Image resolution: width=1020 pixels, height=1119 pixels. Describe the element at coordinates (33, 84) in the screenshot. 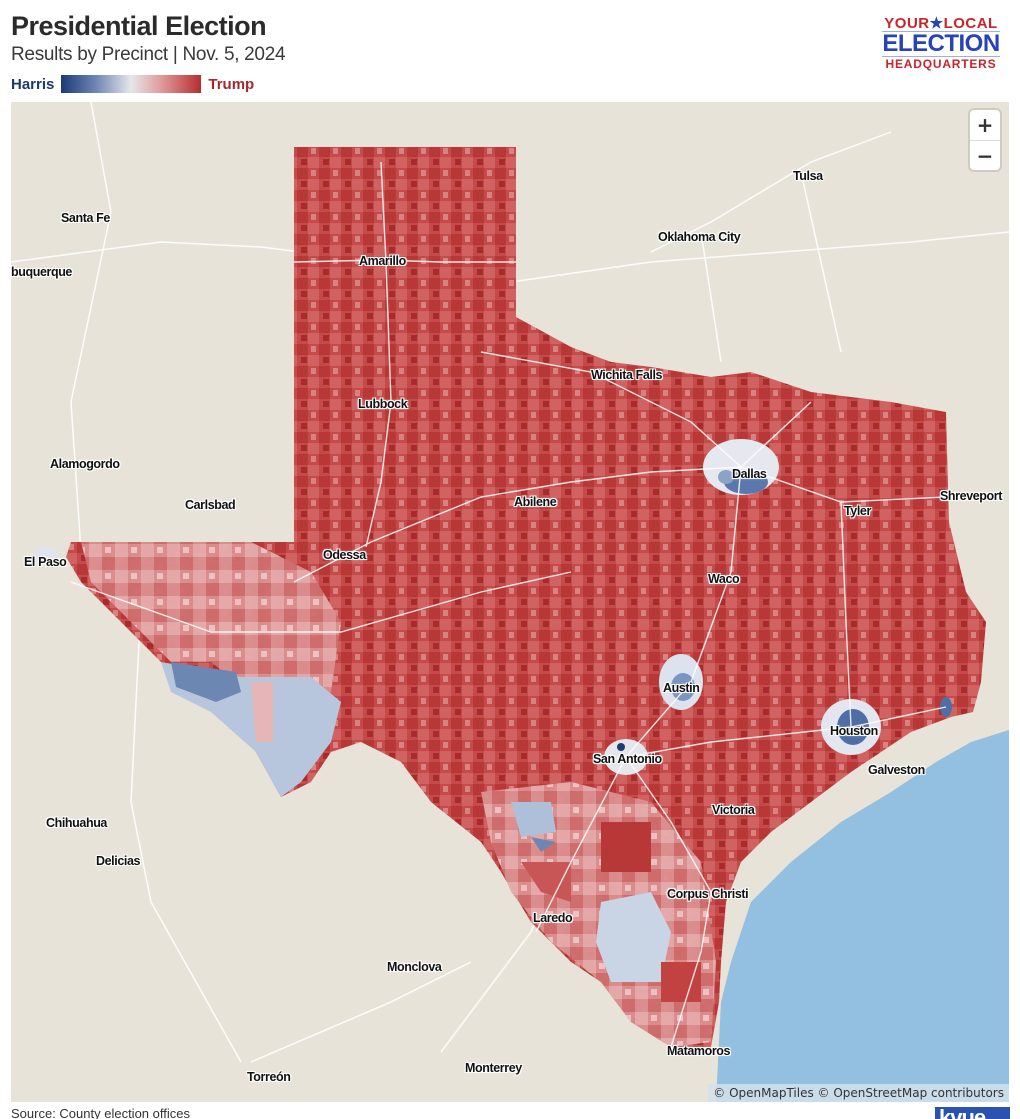

I see `legend-label-harris: Harris` at that location.